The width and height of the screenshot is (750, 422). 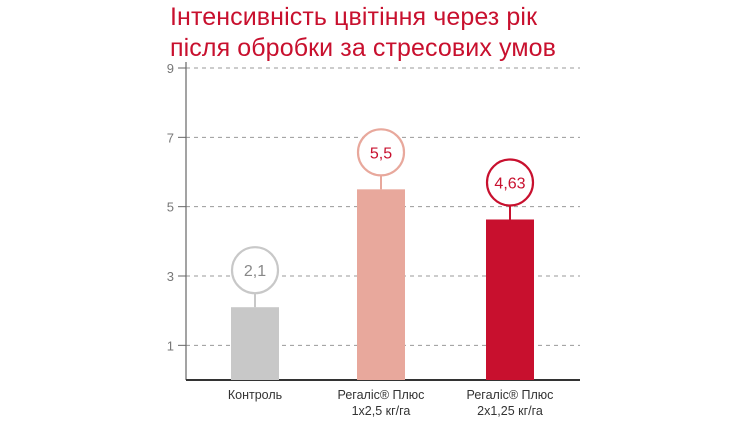 What do you see at coordinates (381, 395) in the screenshot?
I see `category-label-2-line-1: Регаліс® Плюс` at bounding box center [381, 395].